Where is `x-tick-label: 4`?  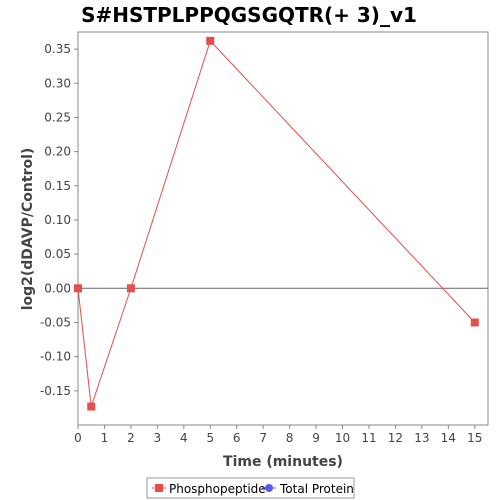 x-tick-label: 4 is located at coordinates (184, 438).